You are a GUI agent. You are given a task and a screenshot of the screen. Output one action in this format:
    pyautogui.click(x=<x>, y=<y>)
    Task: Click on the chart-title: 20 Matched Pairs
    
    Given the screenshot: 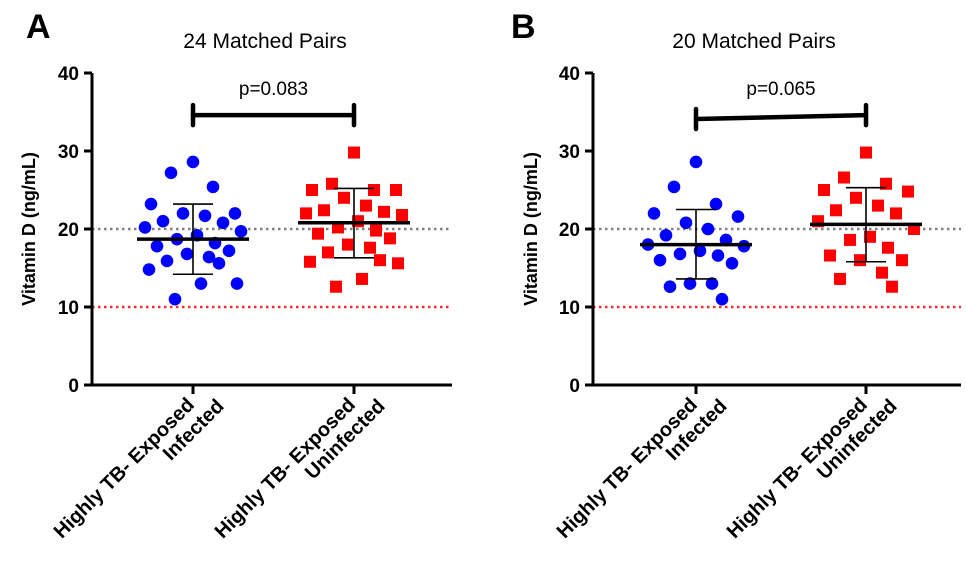 What is the action you would take?
    pyautogui.click(x=753, y=41)
    